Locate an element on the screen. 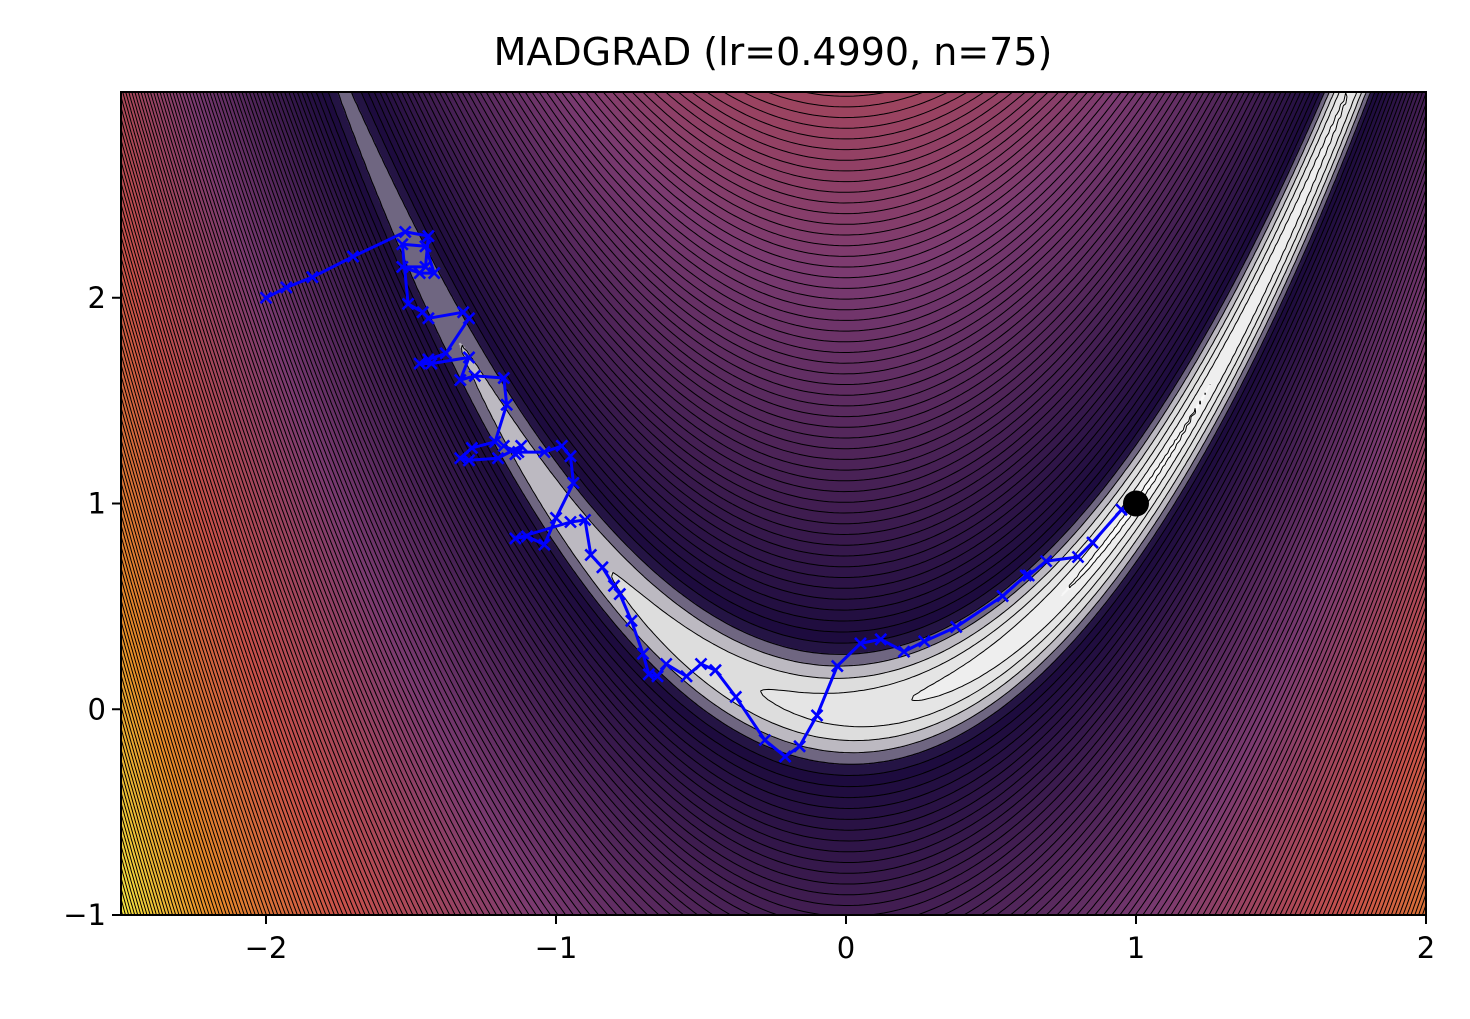  minimum-point is located at coordinates (1136, 503).